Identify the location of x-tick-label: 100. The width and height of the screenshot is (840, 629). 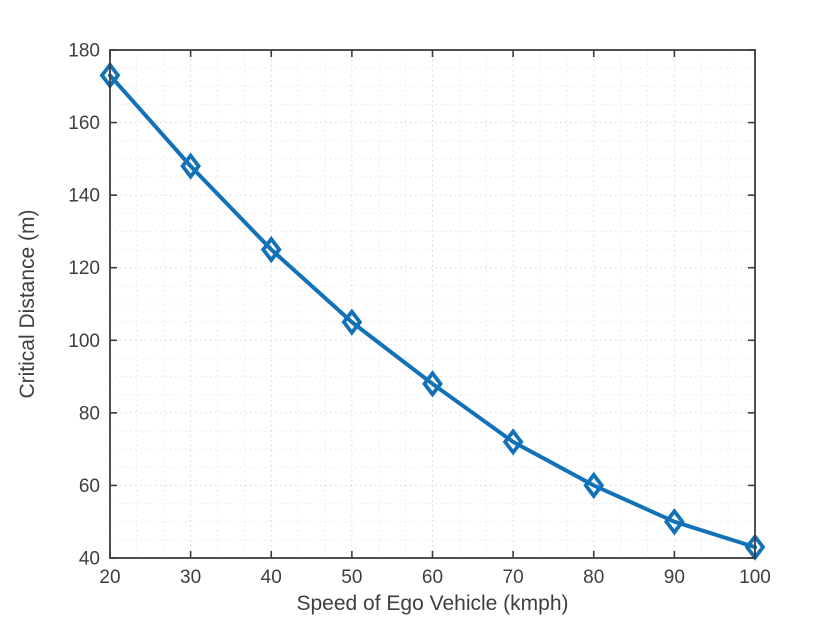
(755, 577).